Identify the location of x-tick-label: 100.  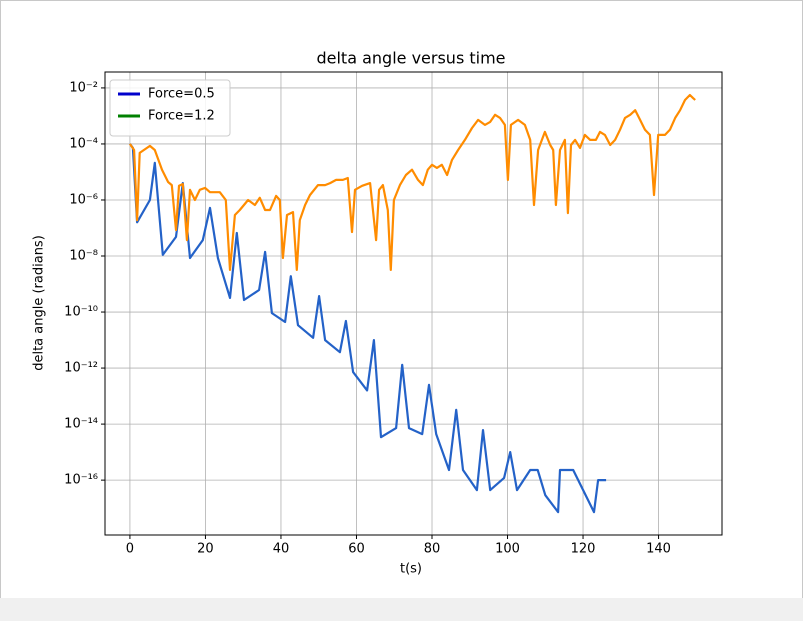
(507, 549).